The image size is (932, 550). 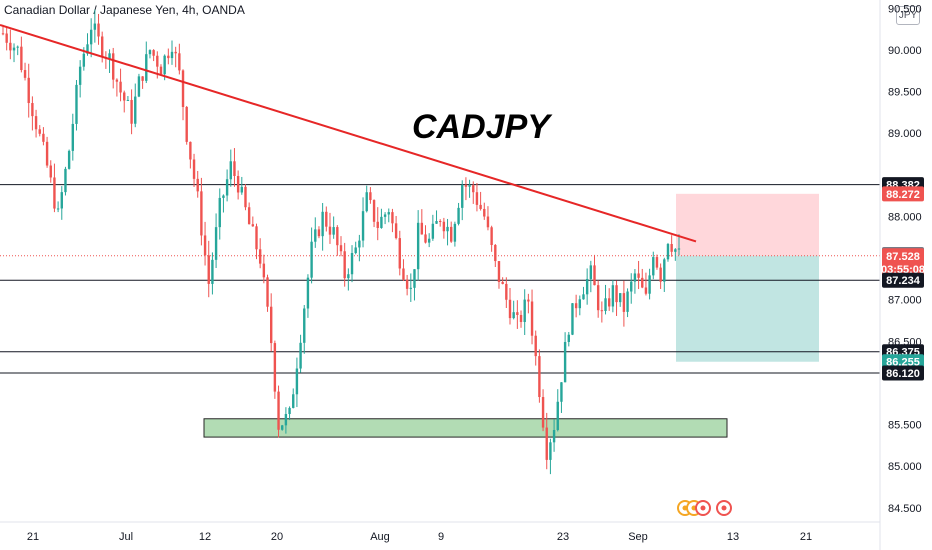 I want to click on y-tick-label: 89.000, so click(x=905, y=134).